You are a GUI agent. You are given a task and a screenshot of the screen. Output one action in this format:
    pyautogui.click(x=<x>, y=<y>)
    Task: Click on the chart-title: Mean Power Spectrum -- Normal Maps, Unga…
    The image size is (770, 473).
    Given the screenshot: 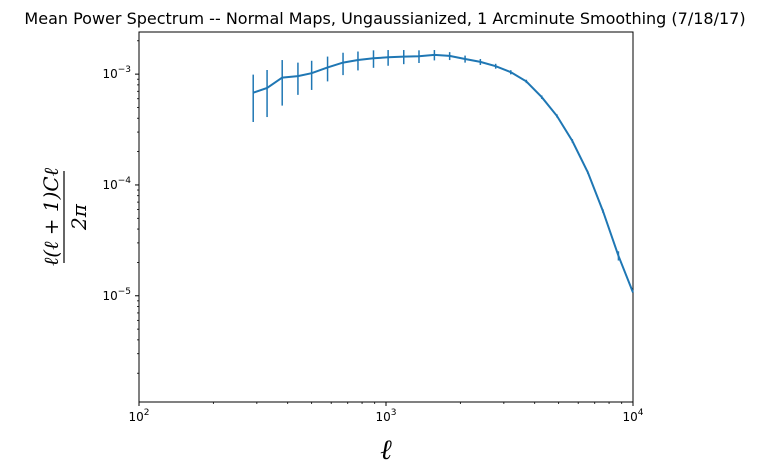 What is the action you would take?
    pyautogui.click(x=384, y=18)
    